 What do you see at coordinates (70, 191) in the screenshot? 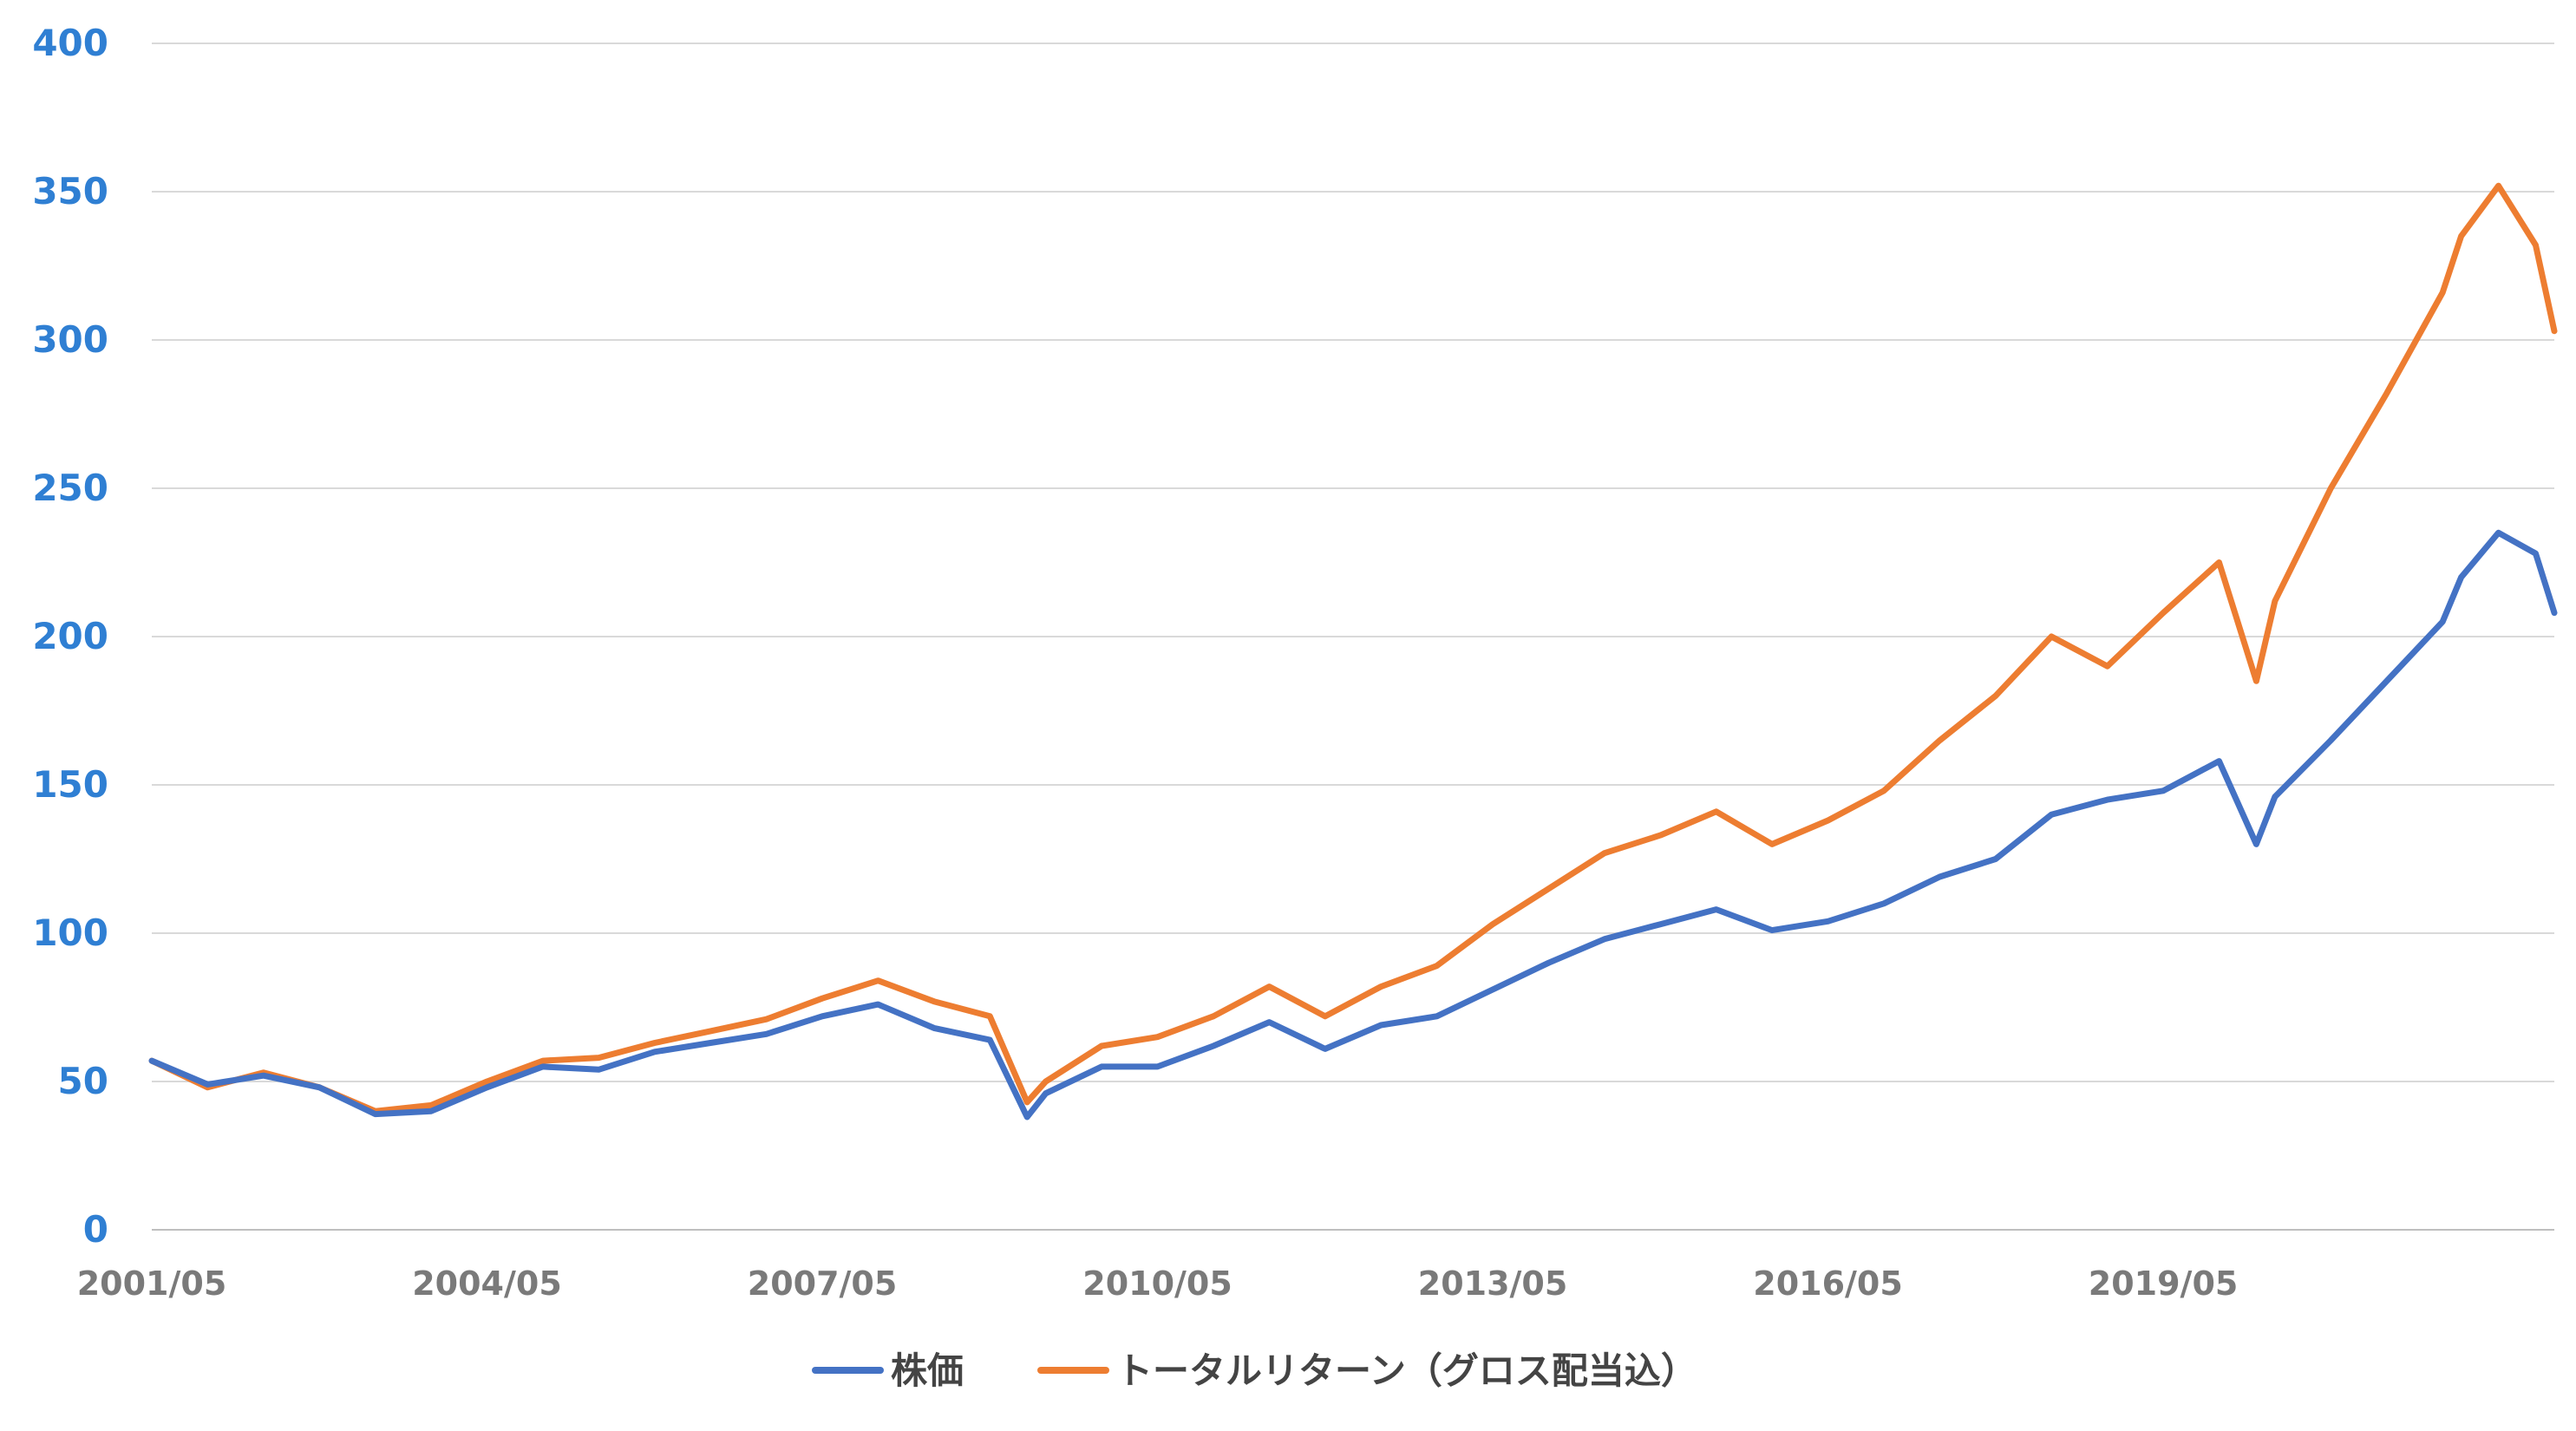
I see `y-tick-label: 350` at bounding box center [70, 191].